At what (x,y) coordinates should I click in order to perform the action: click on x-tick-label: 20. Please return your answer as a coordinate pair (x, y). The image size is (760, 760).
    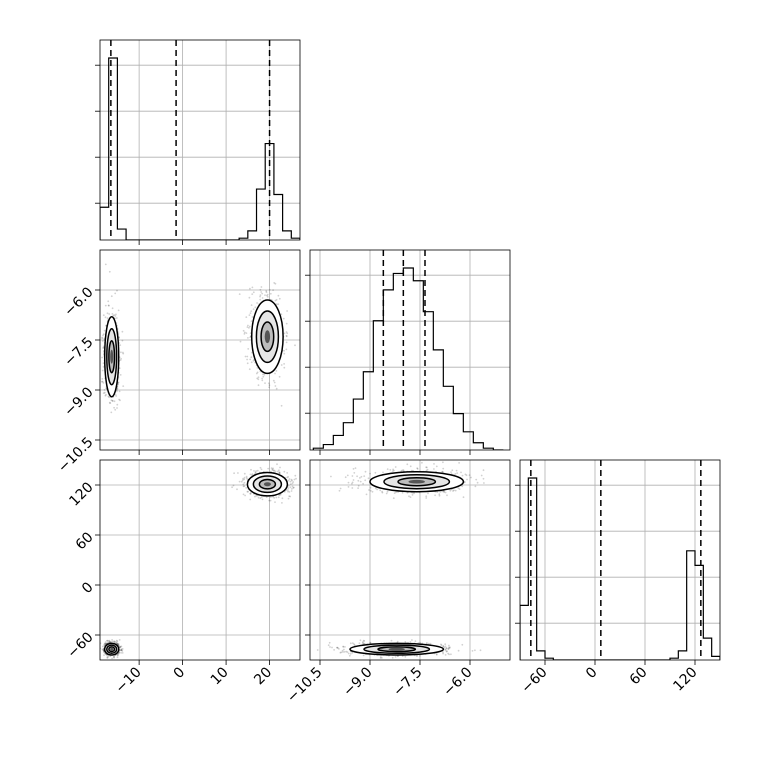
    Looking at the image, I should click on (263, 676).